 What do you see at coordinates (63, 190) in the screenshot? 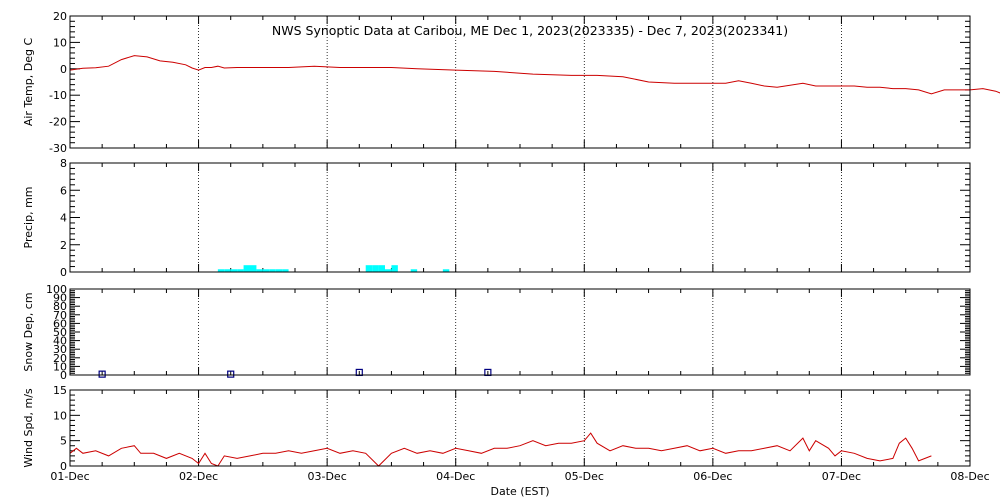
I see `precip-y-tick-label: 6` at bounding box center [63, 190].